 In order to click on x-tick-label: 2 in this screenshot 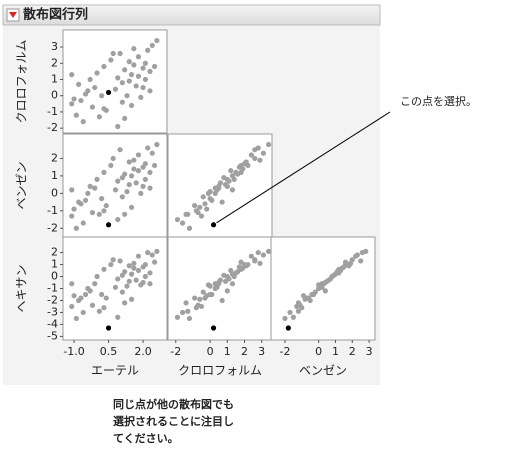, I will do `click(352, 351)`.